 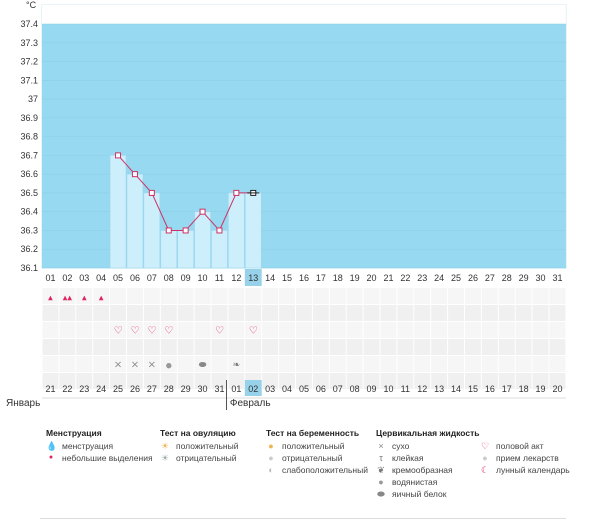 What do you see at coordinates (101, 389) in the screenshot?
I see `calendar-date-label: 24` at bounding box center [101, 389].